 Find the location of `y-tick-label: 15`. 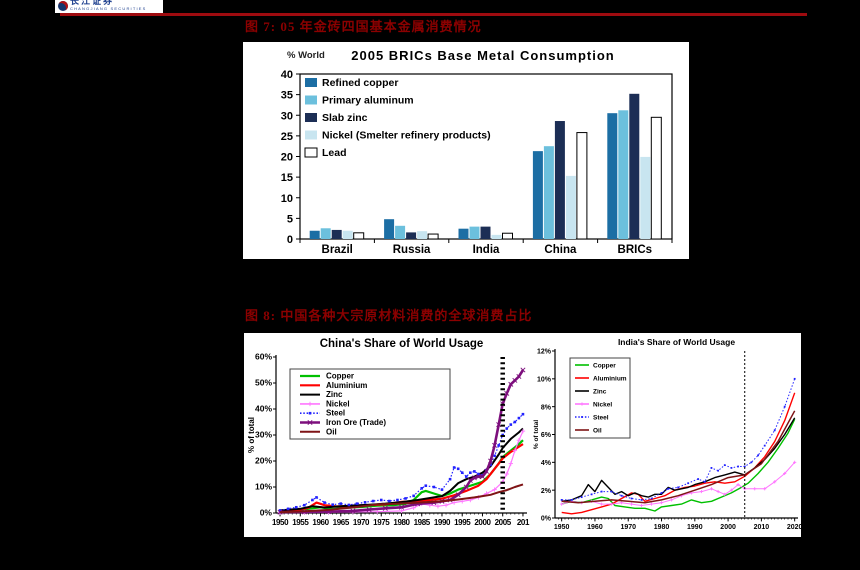

y-tick-label: 15 is located at coordinates (287, 178).